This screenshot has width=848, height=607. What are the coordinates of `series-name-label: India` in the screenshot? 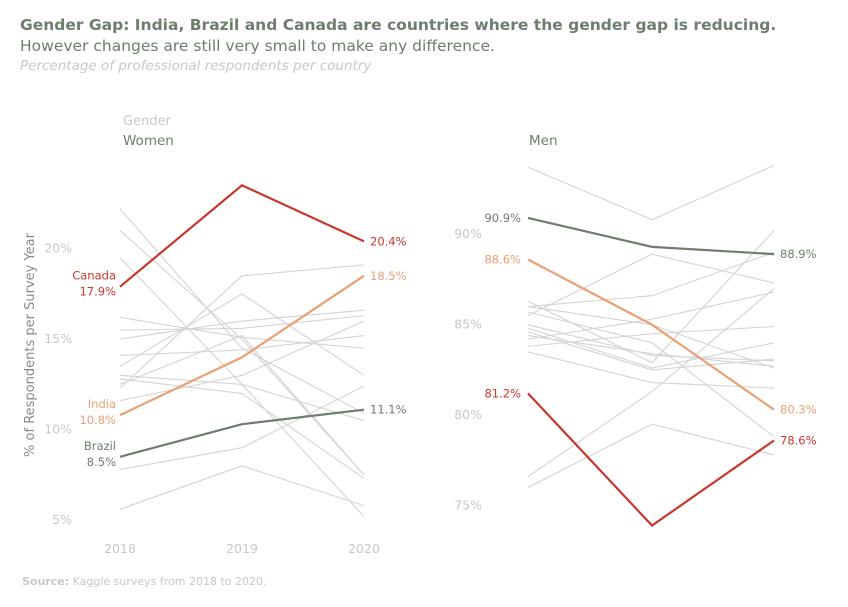 It's located at (102, 404).